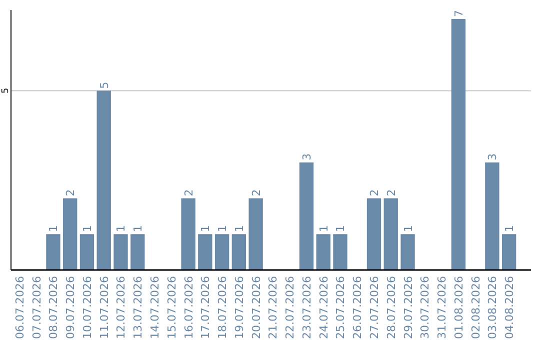 This screenshot has width=540, height=340. What do you see at coordinates (19, 307) in the screenshot?
I see `x-tick-label: 06.07.2026` at bounding box center [19, 307].